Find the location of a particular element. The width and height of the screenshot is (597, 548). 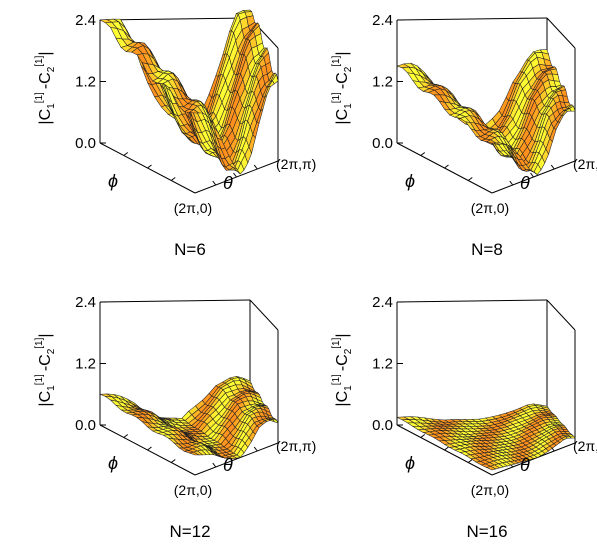

panel-title: N=6 is located at coordinates (190, 249).